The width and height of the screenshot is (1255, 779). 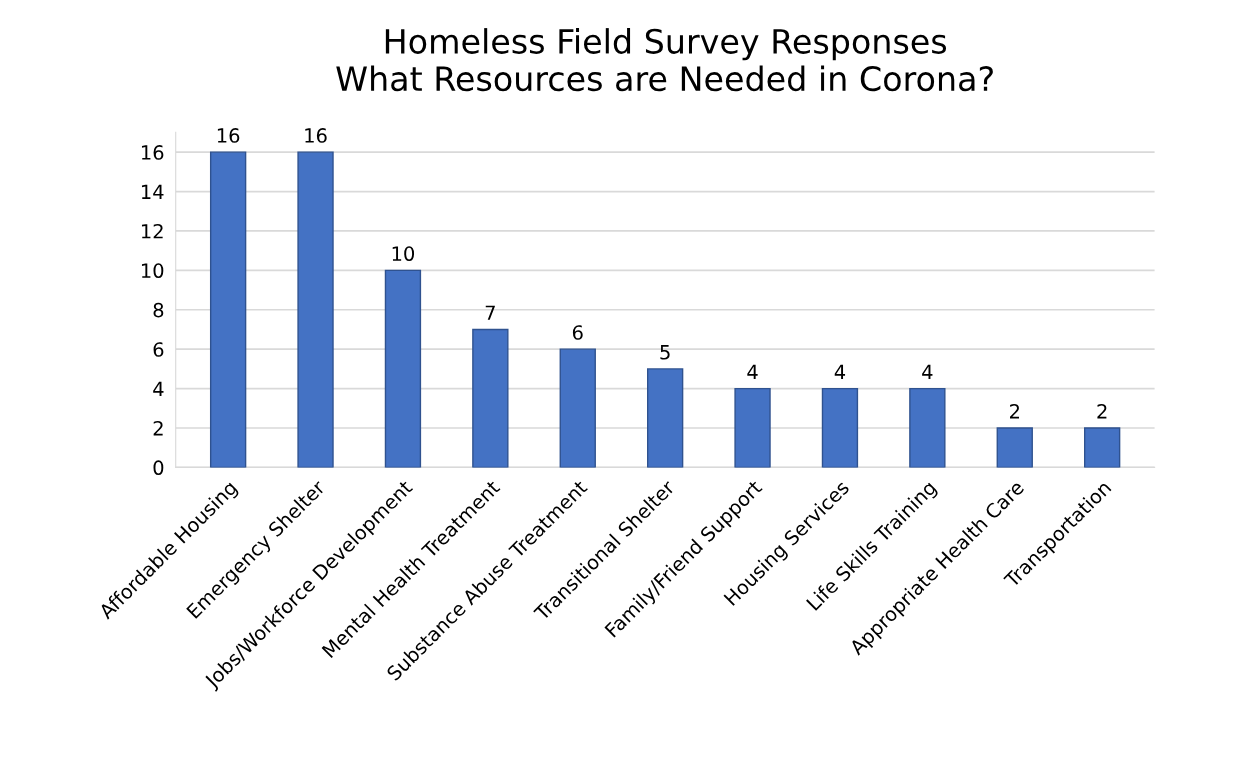 What do you see at coordinates (577, 332) in the screenshot?
I see `data-label: 6` at bounding box center [577, 332].